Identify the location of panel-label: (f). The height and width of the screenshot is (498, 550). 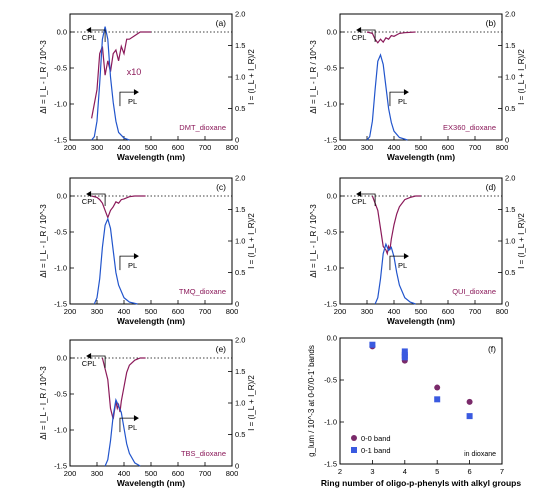
(492, 349).